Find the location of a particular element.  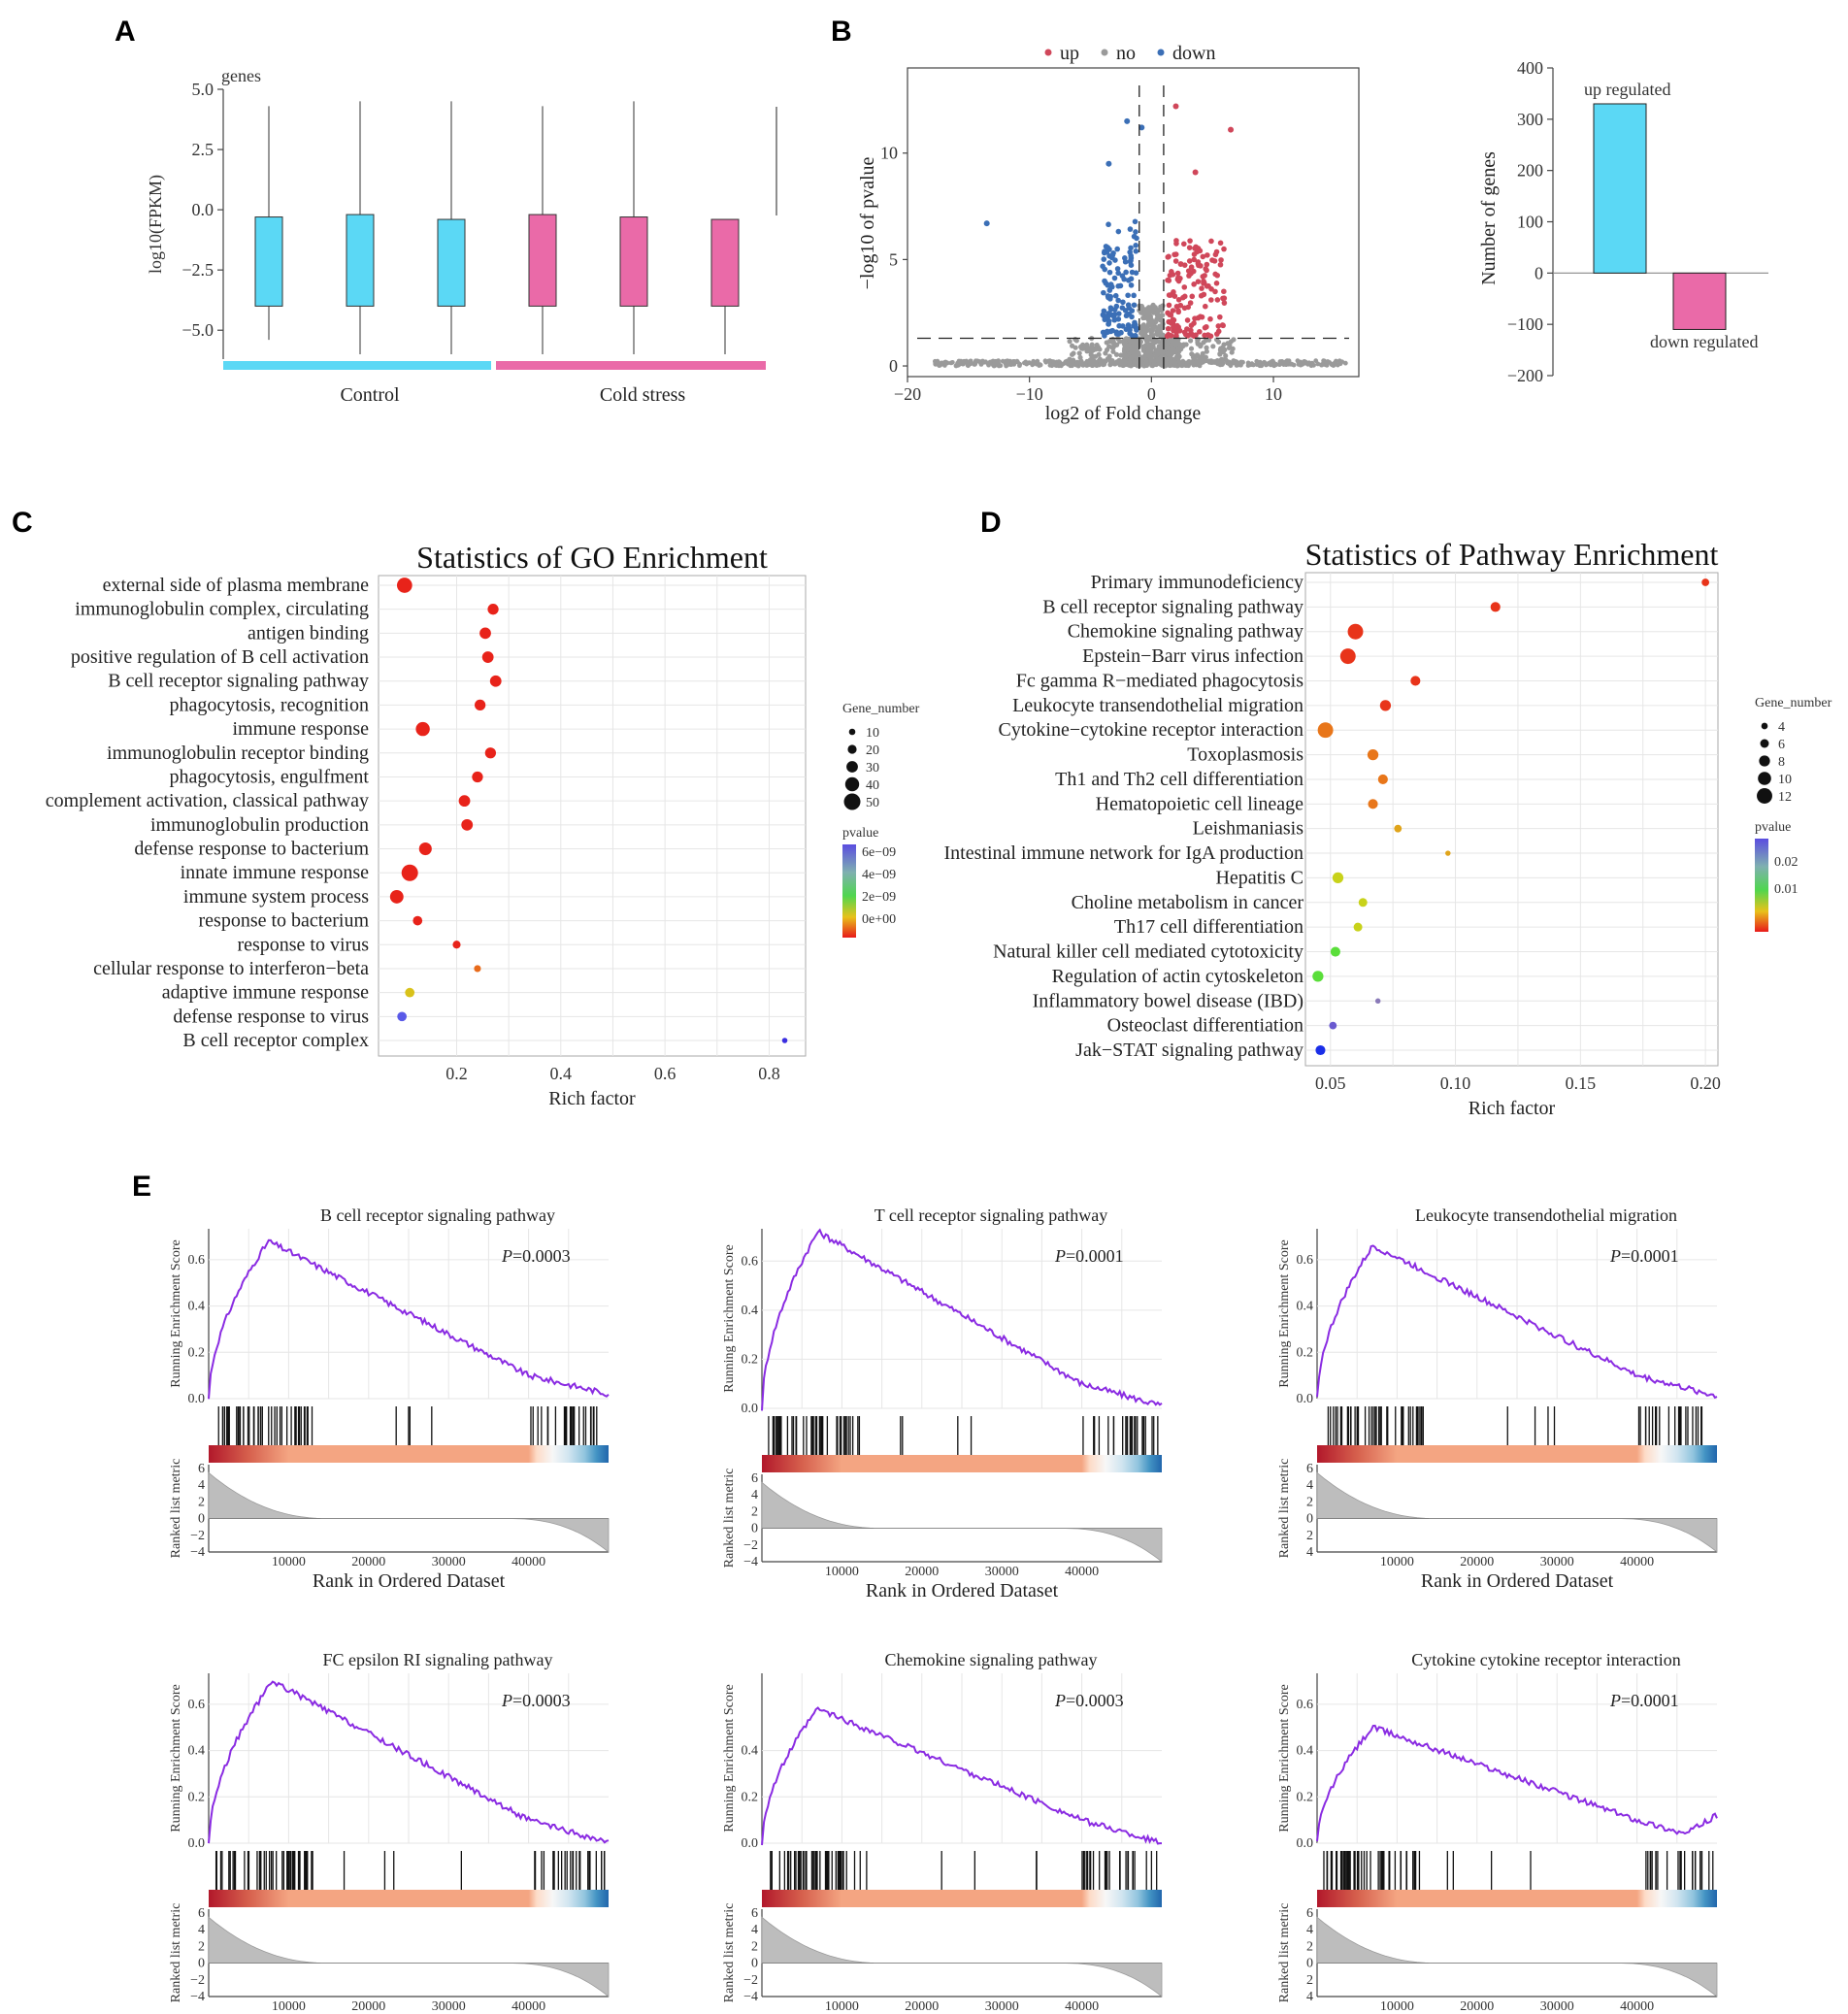

x-tick-label: 10000 is located at coordinates (1397, 1562).